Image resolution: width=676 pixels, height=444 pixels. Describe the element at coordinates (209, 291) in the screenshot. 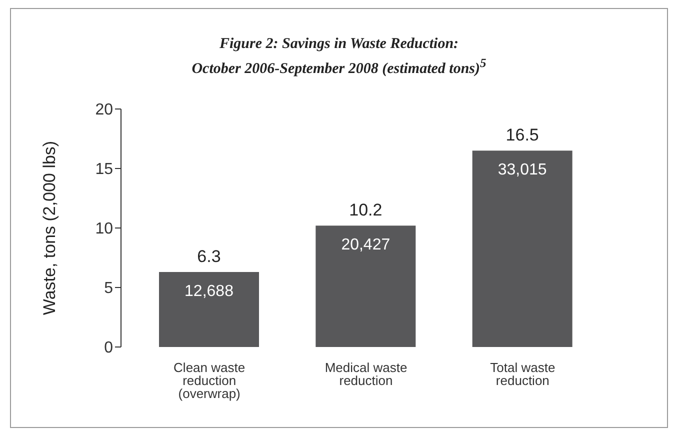

I see `annotation: 12,688` at that location.